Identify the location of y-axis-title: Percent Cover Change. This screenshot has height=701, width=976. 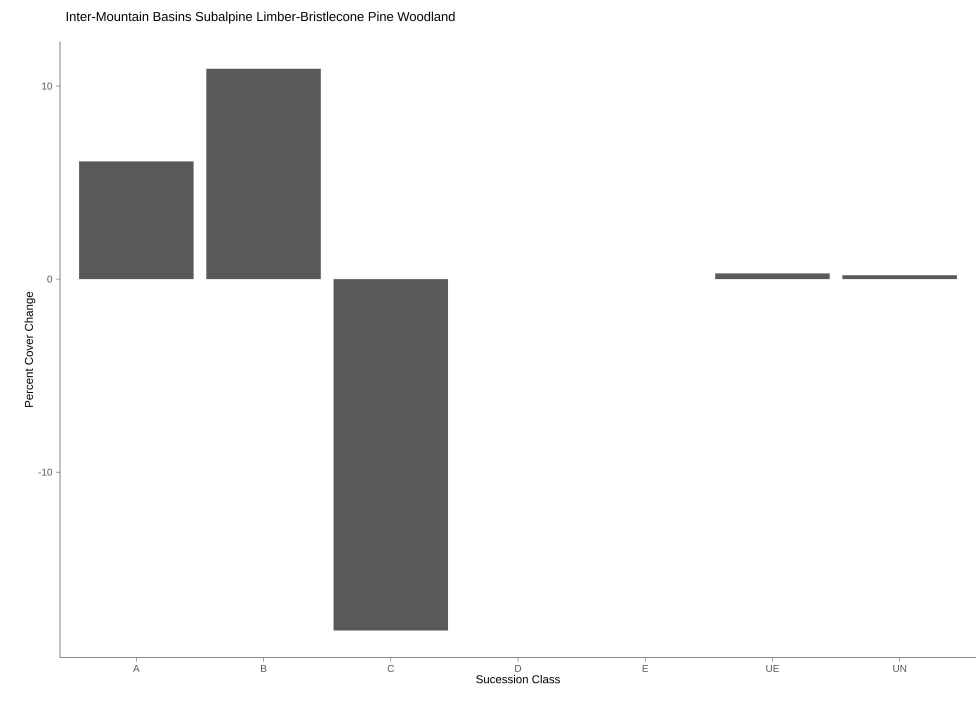
(30, 349).